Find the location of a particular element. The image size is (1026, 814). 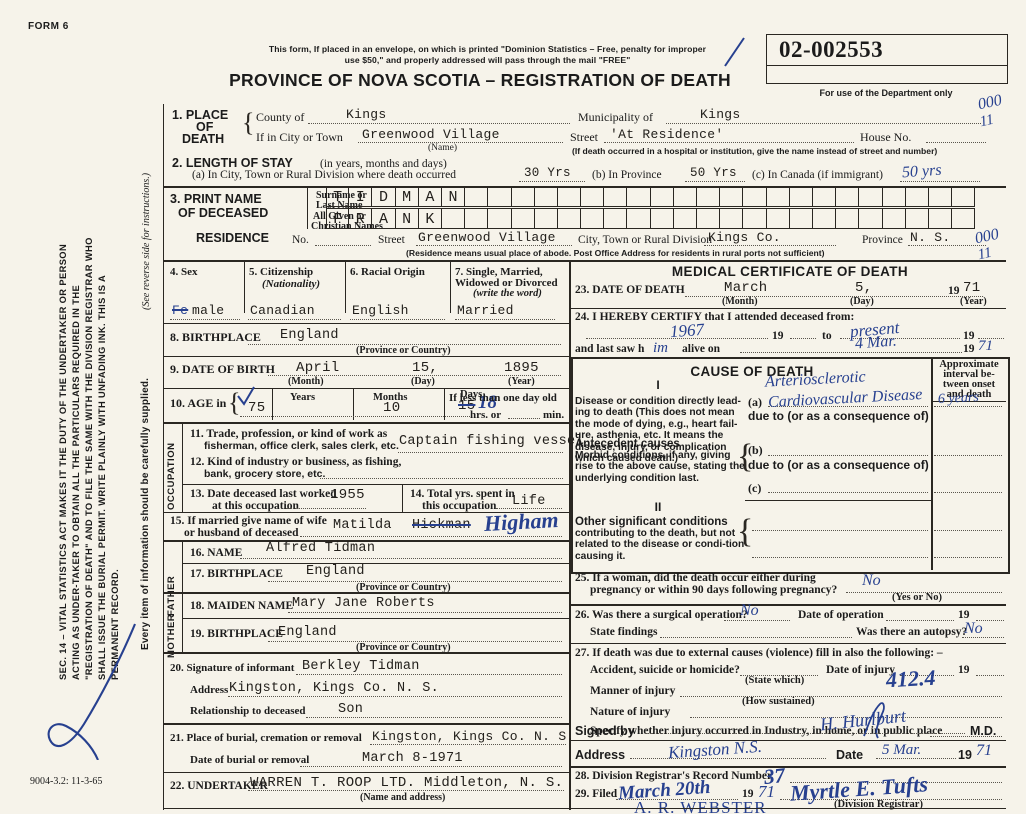

burial-date-rule is located at coordinates (431, 766).